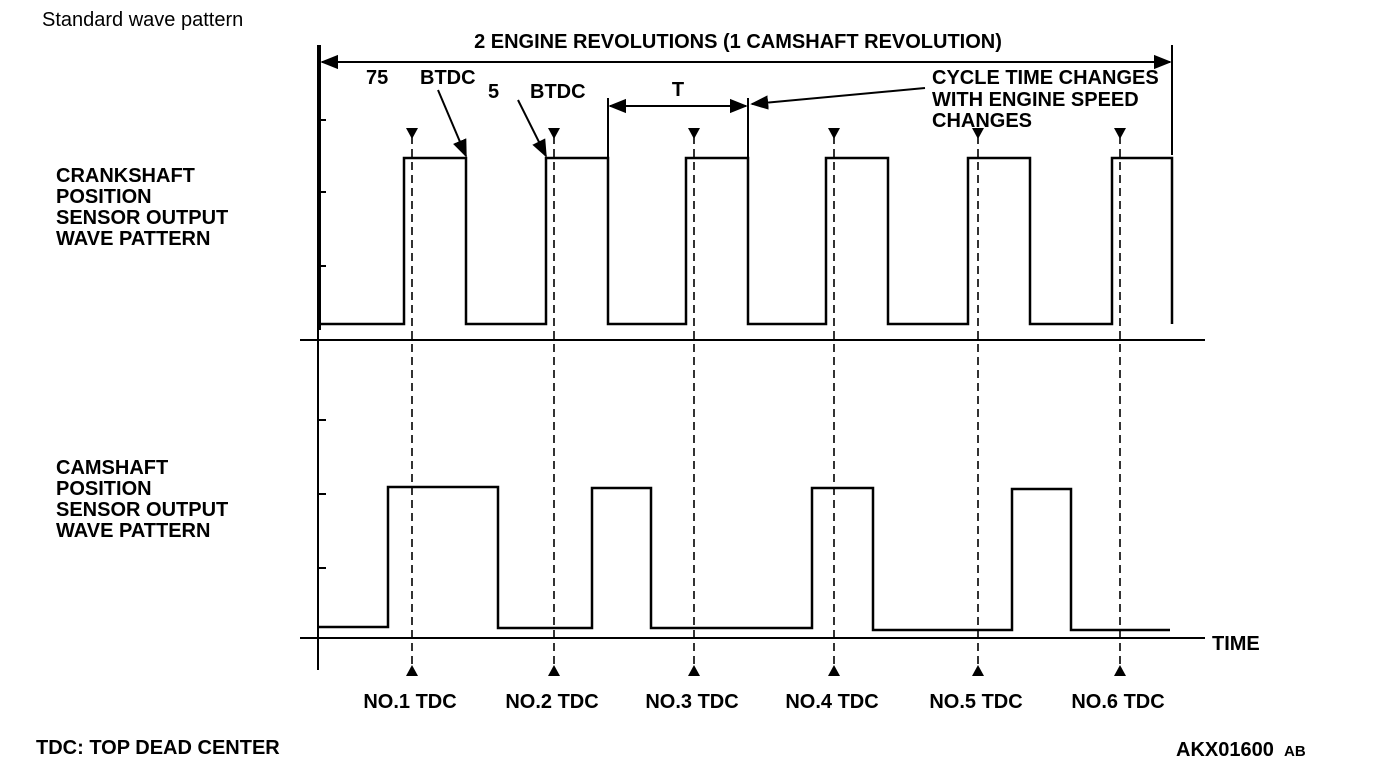  What do you see at coordinates (112, 468) in the screenshot?
I see `cam-label: CAMSHAFT` at bounding box center [112, 468].